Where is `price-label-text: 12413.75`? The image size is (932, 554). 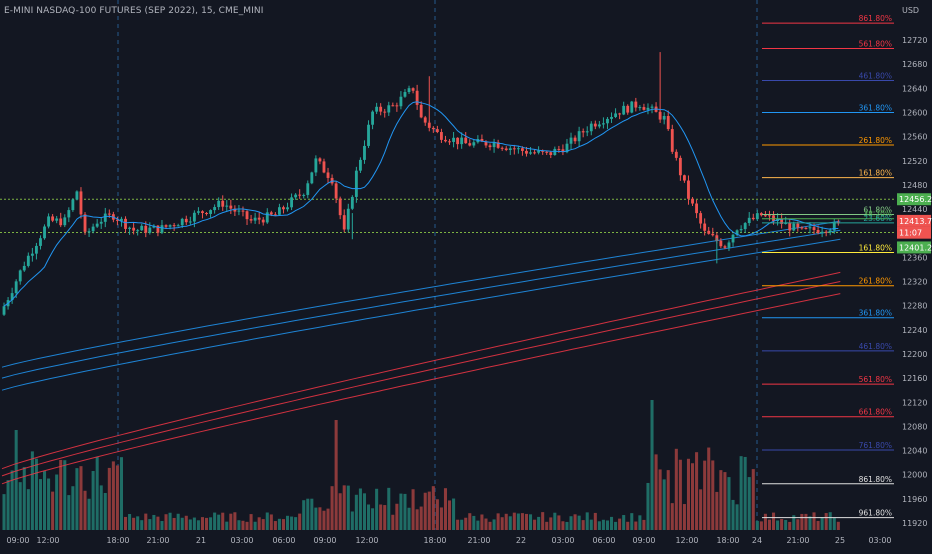
price-label-text: 12413.75 is located at coordinates (915, 221).